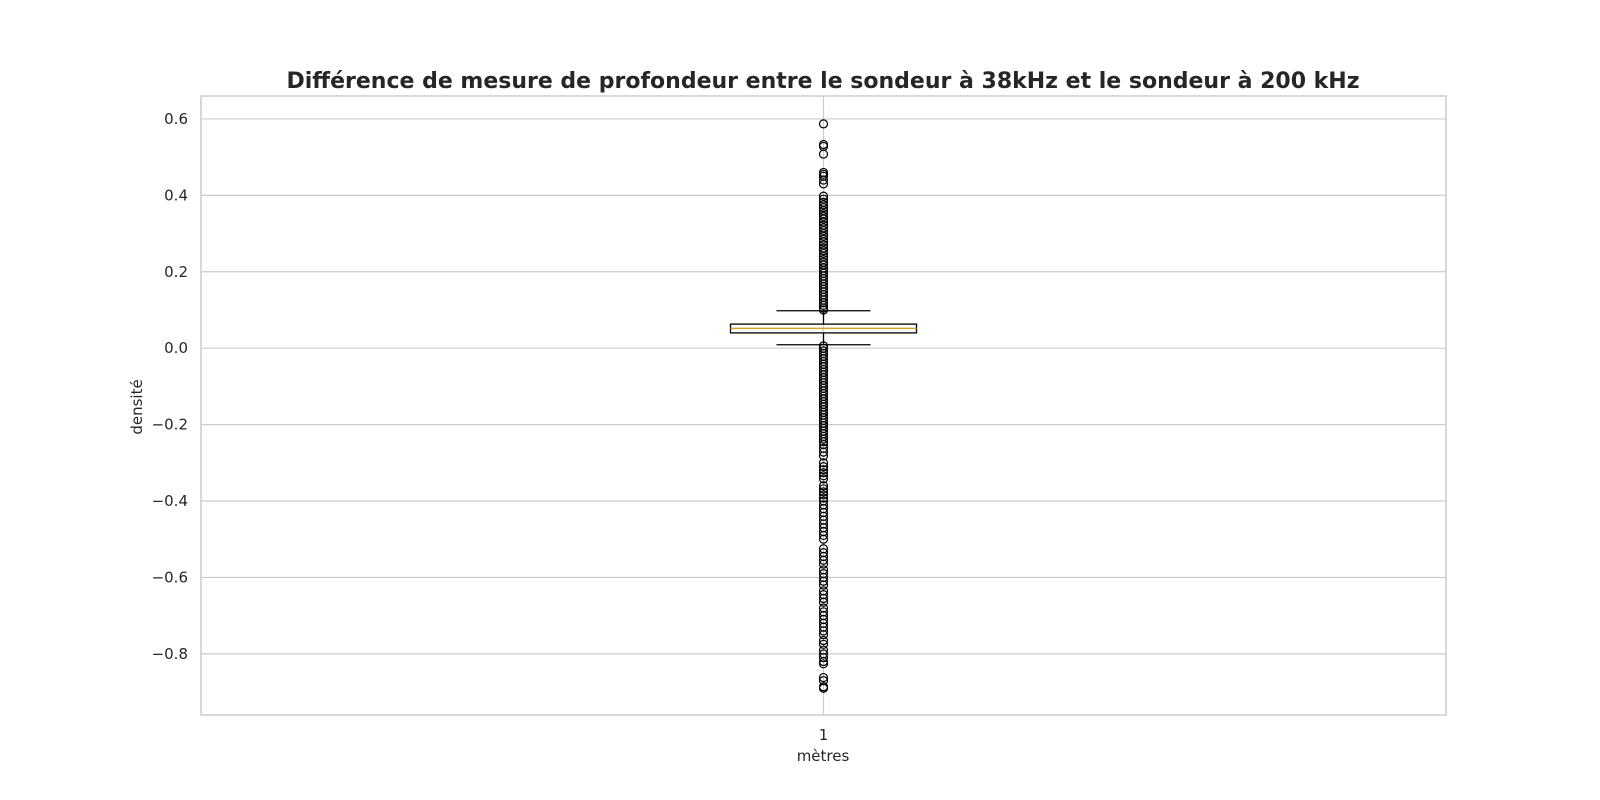 Image resolution: width=1600 pixels, height=800 pixels. Describe the element at coordinates (137, 406) in the screenshot. I see `y-axis-label: densité` at that location.